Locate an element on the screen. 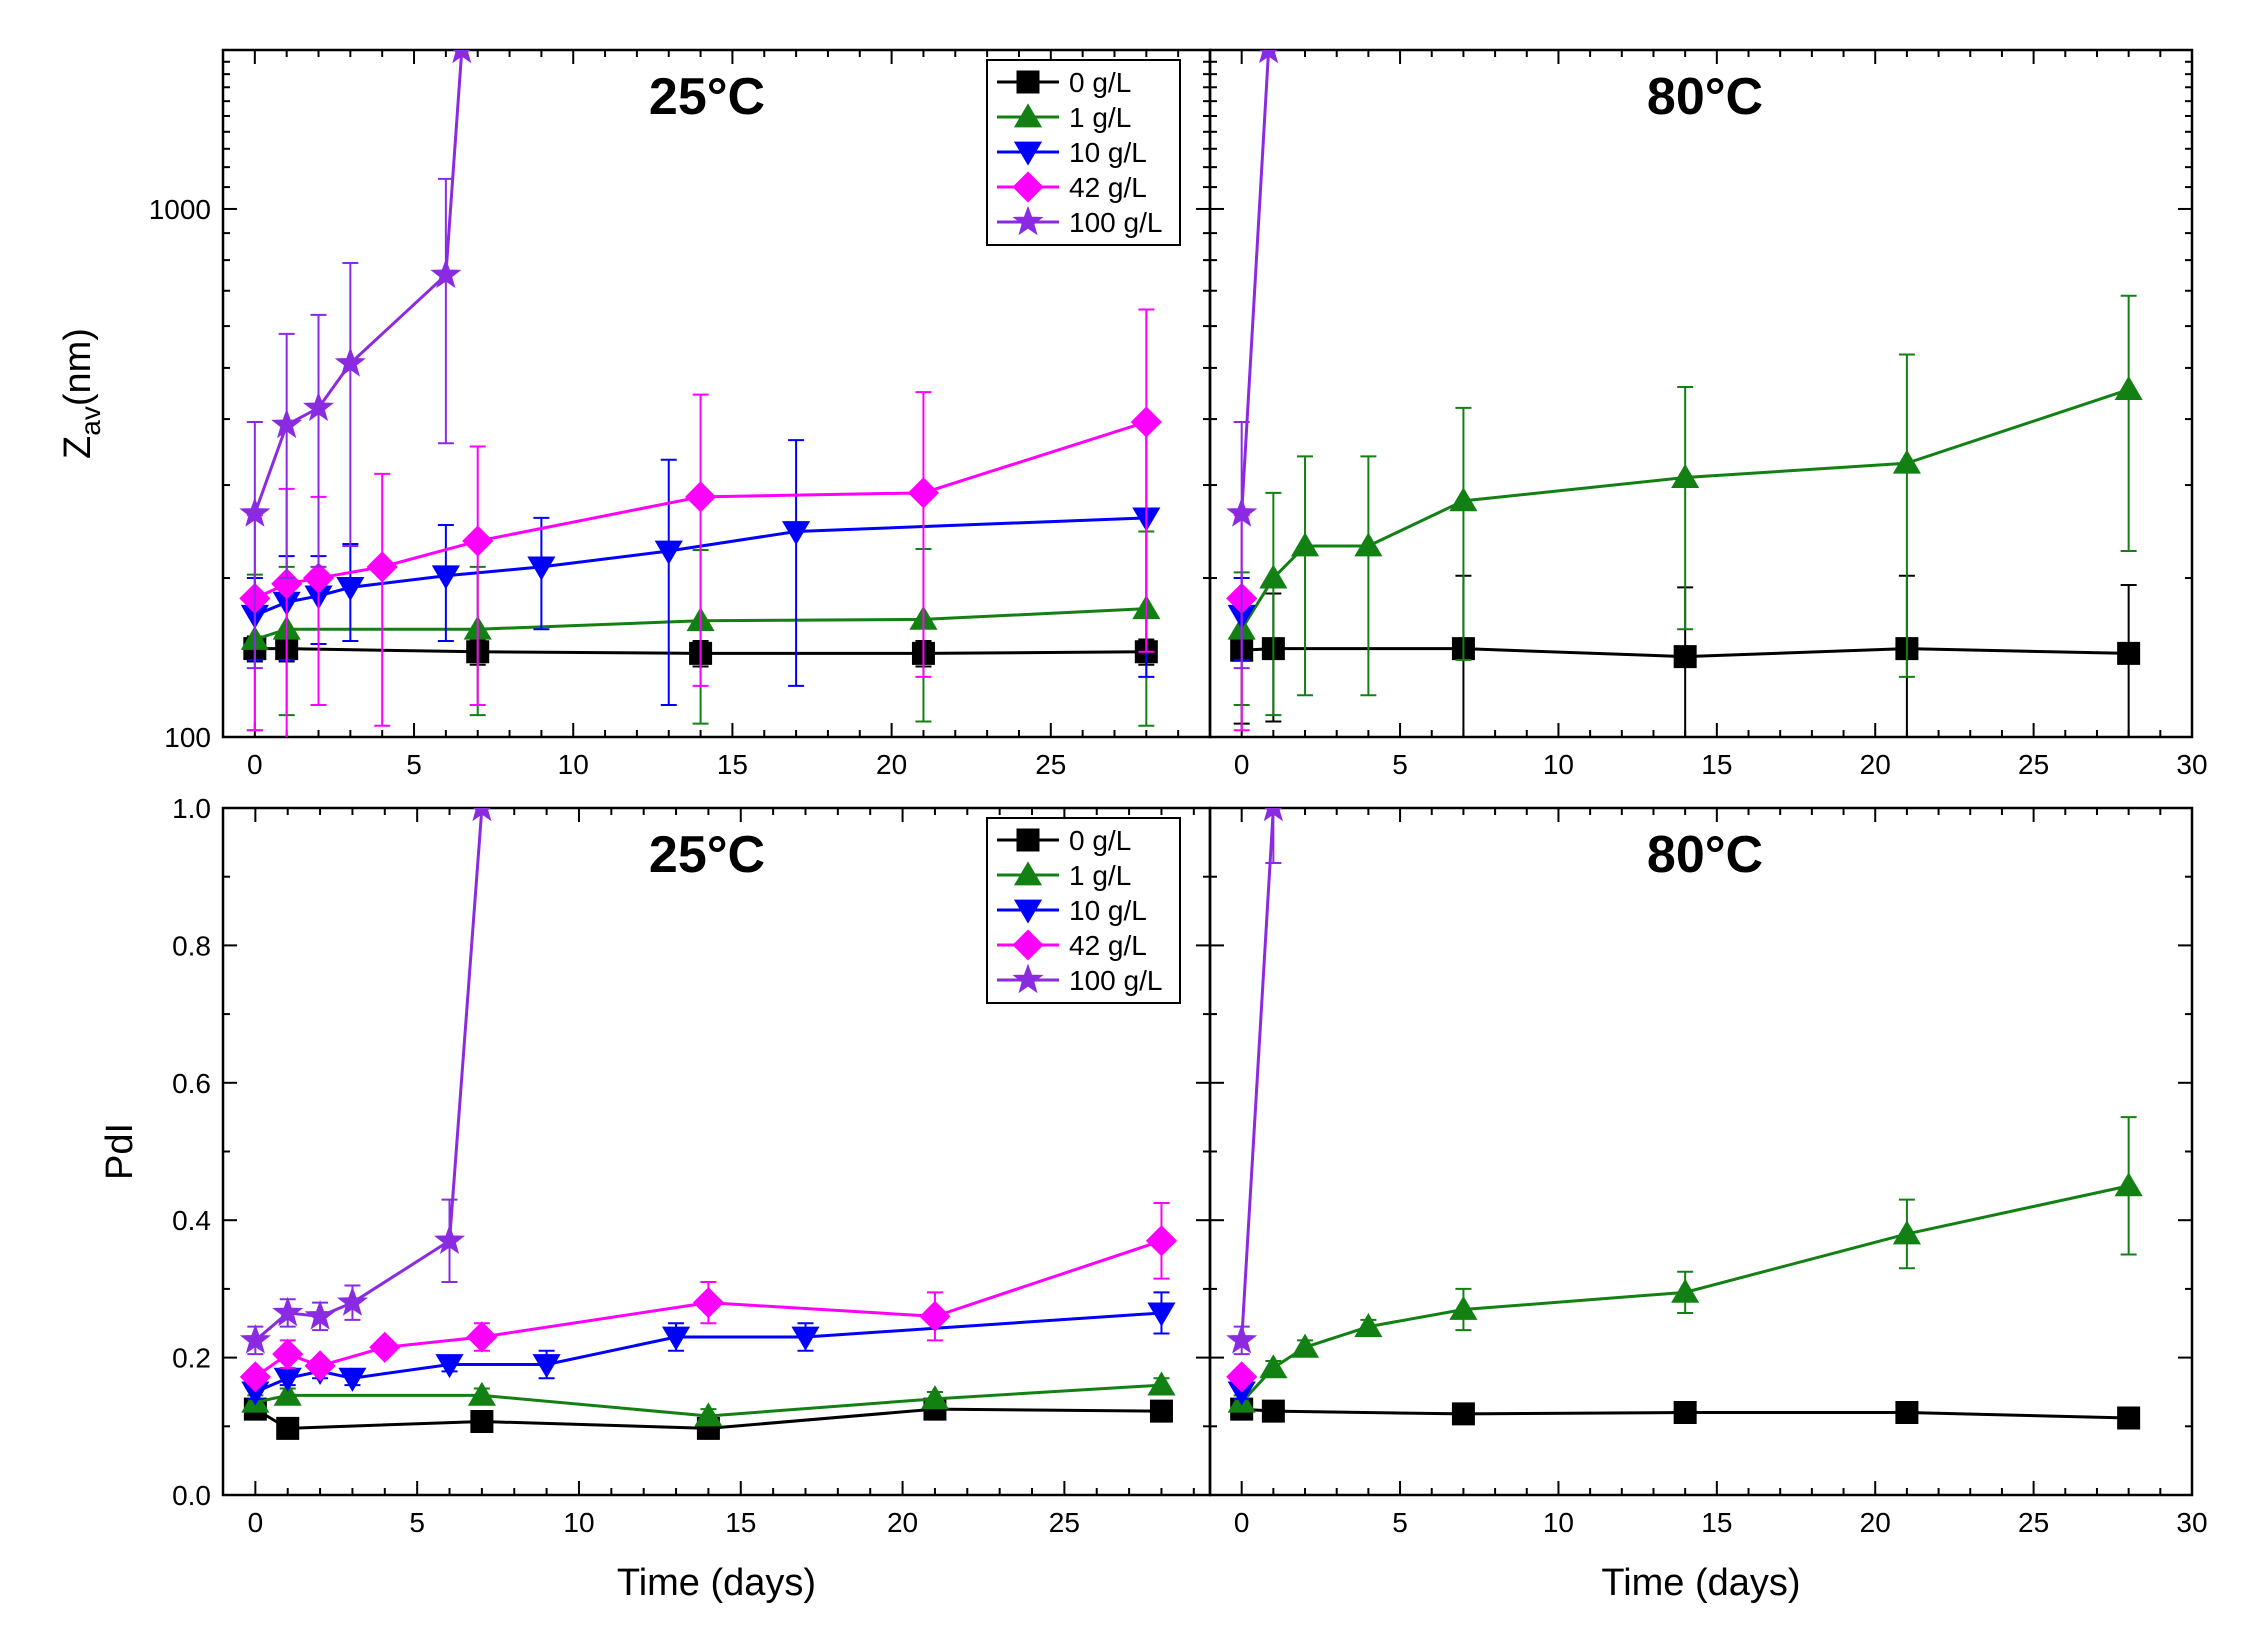 The image size is (2243, 1630). y-tick-label: 1000 is located at coordinates (180, 209).